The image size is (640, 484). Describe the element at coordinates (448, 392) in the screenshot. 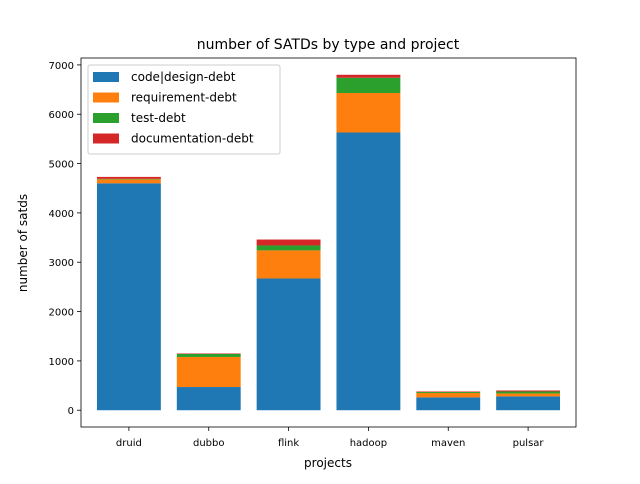

I see `bar-test-debt-maven` at that location.